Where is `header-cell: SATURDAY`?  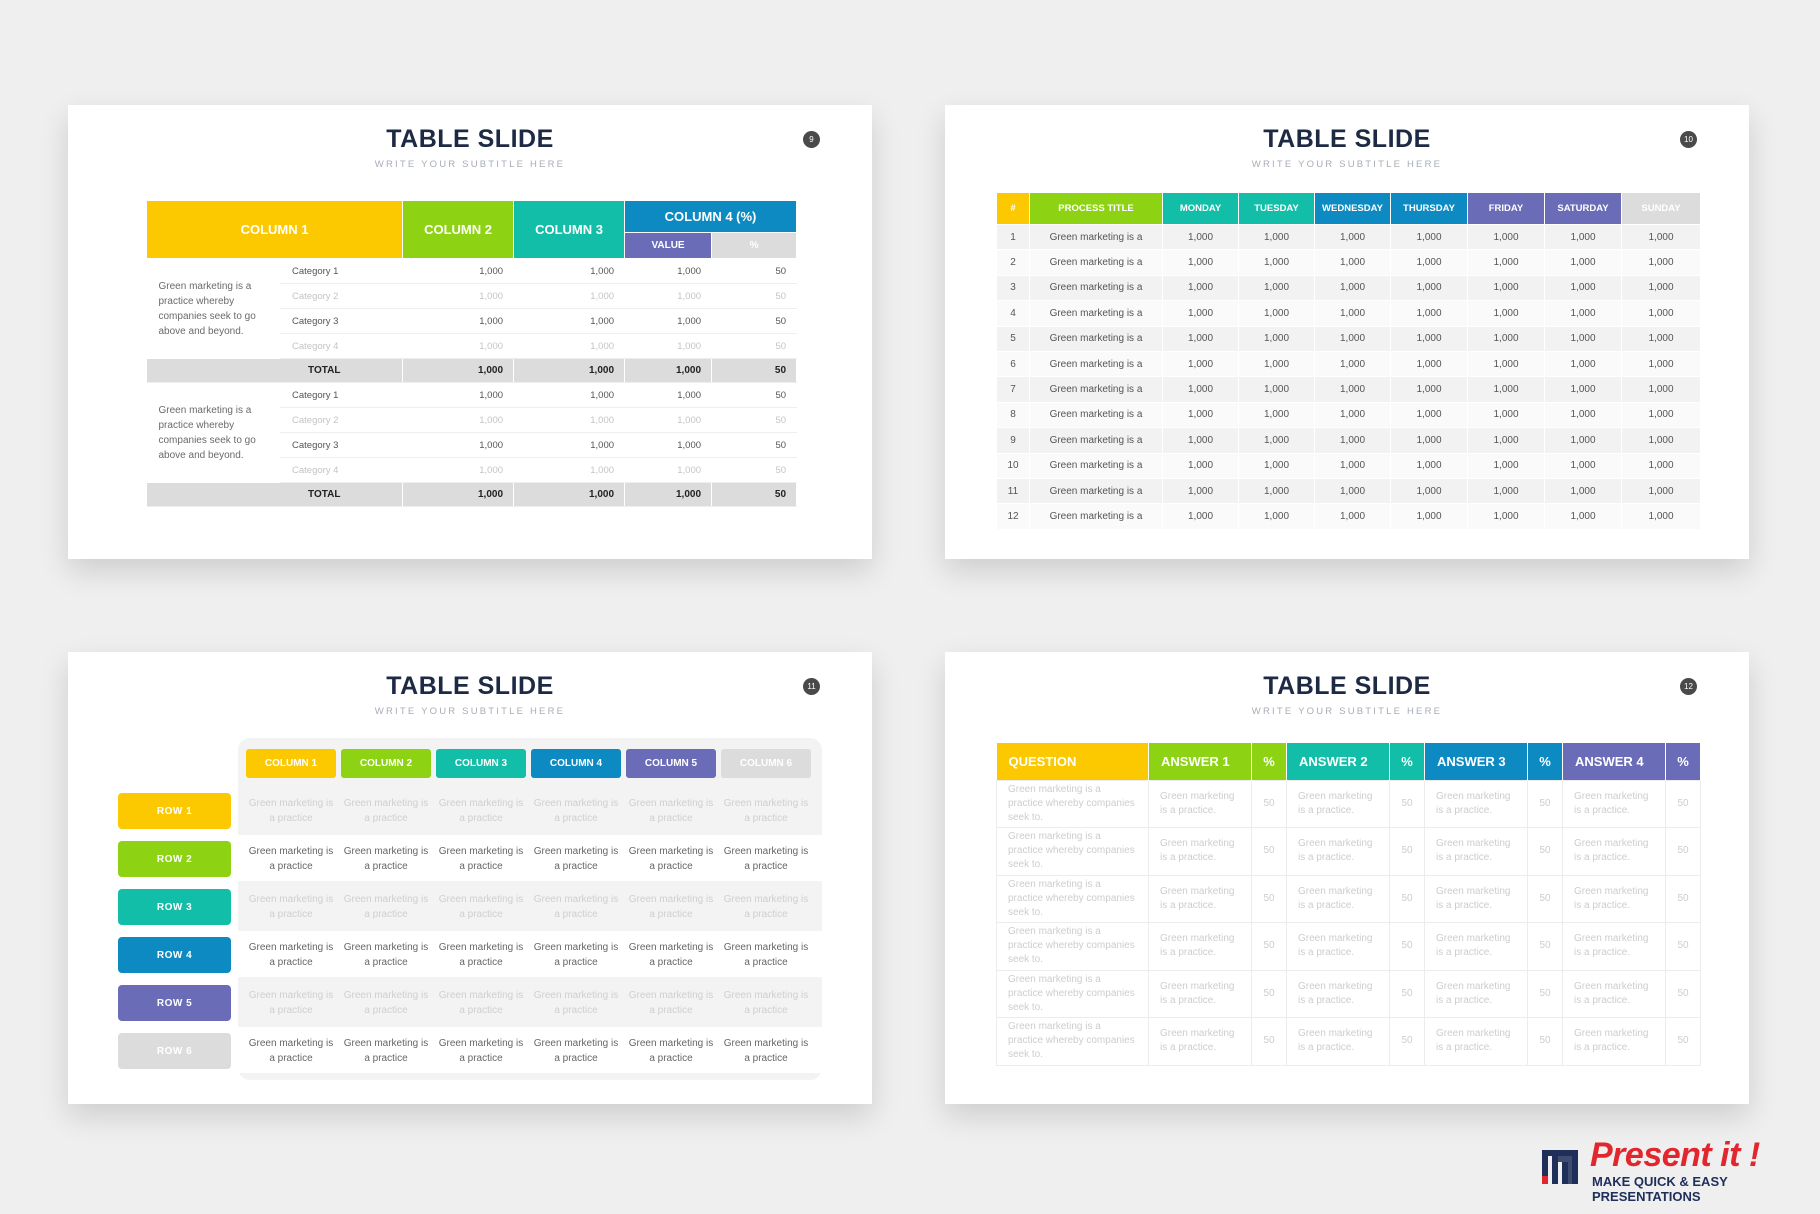
header-cell: SATURDAY is located at coordinates (1583, 208).